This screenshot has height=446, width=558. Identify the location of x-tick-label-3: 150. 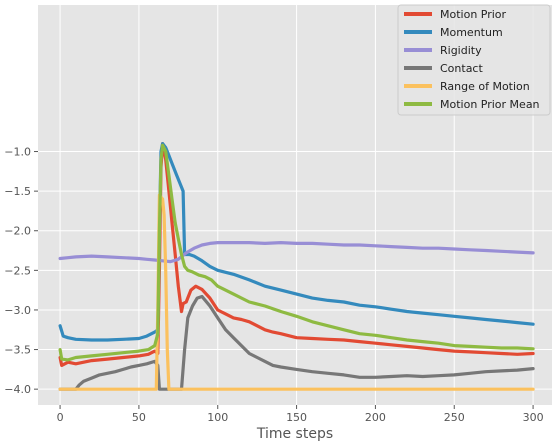
(296, 417).